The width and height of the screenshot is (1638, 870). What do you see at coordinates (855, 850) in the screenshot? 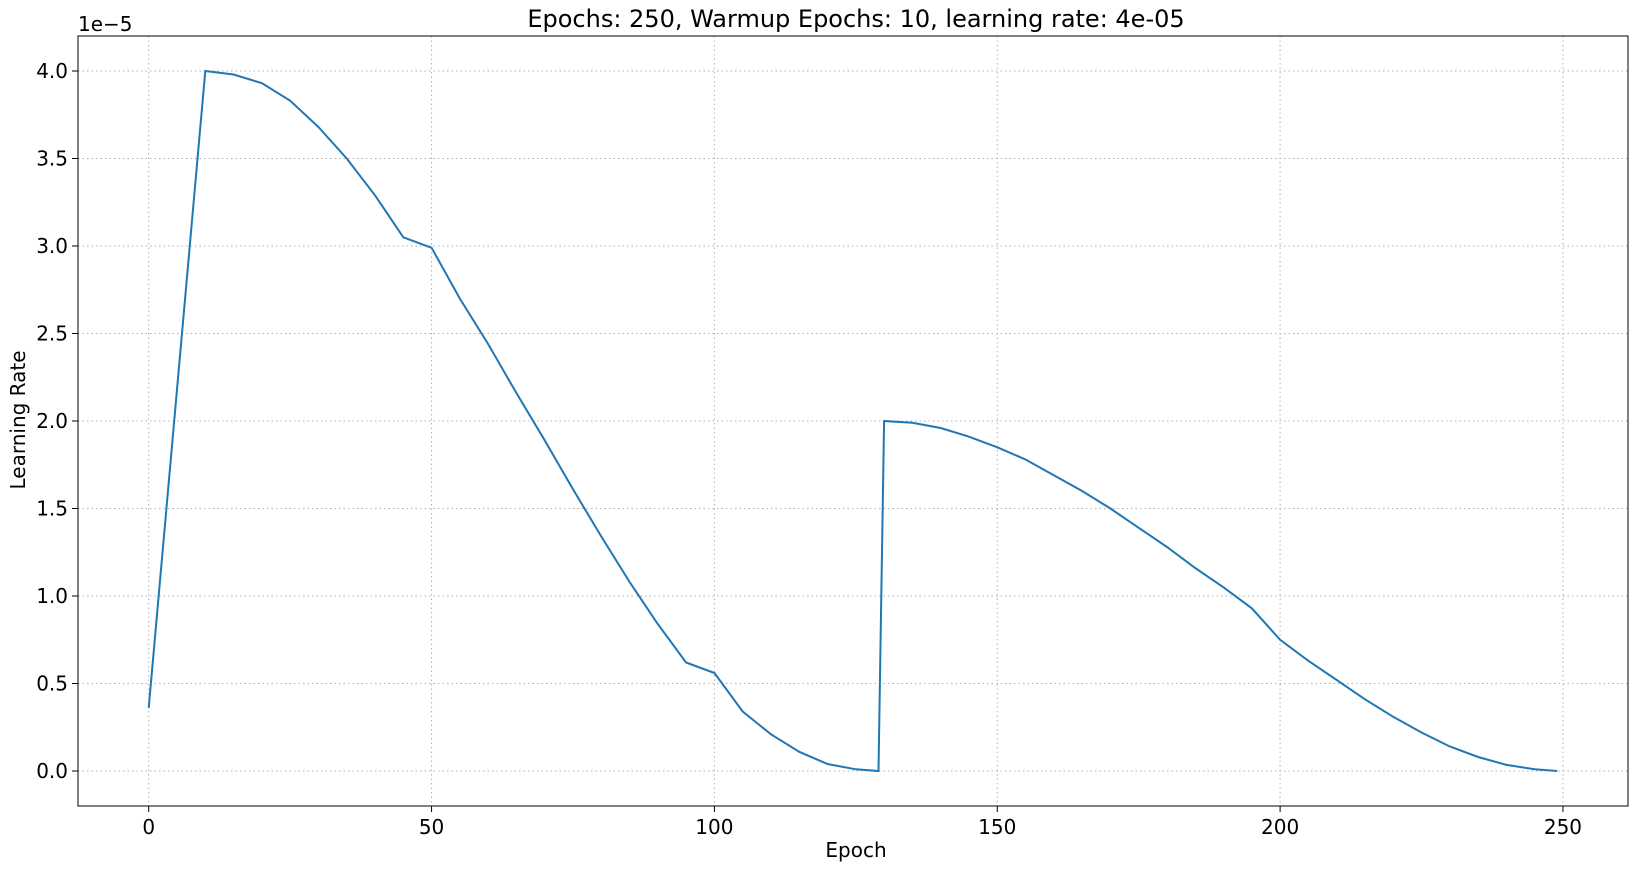
I see `x-axis-title: Epoch` at bounding box center [855, 850].